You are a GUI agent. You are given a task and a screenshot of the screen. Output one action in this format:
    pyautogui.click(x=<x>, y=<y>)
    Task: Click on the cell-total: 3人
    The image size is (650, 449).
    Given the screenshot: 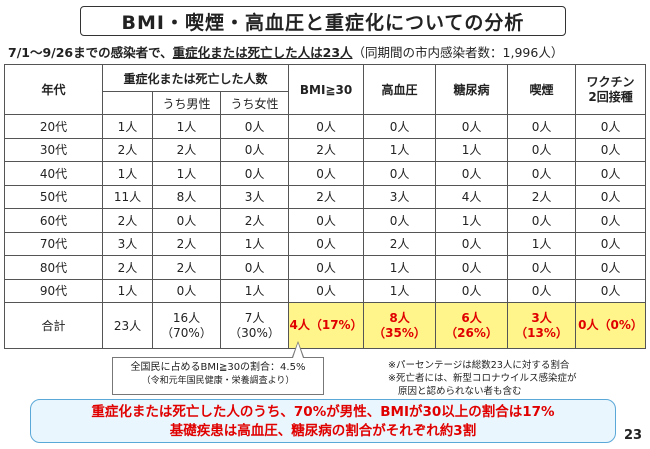 What is the action you would take?
    pyautogui.click(x=127, y=243)
    